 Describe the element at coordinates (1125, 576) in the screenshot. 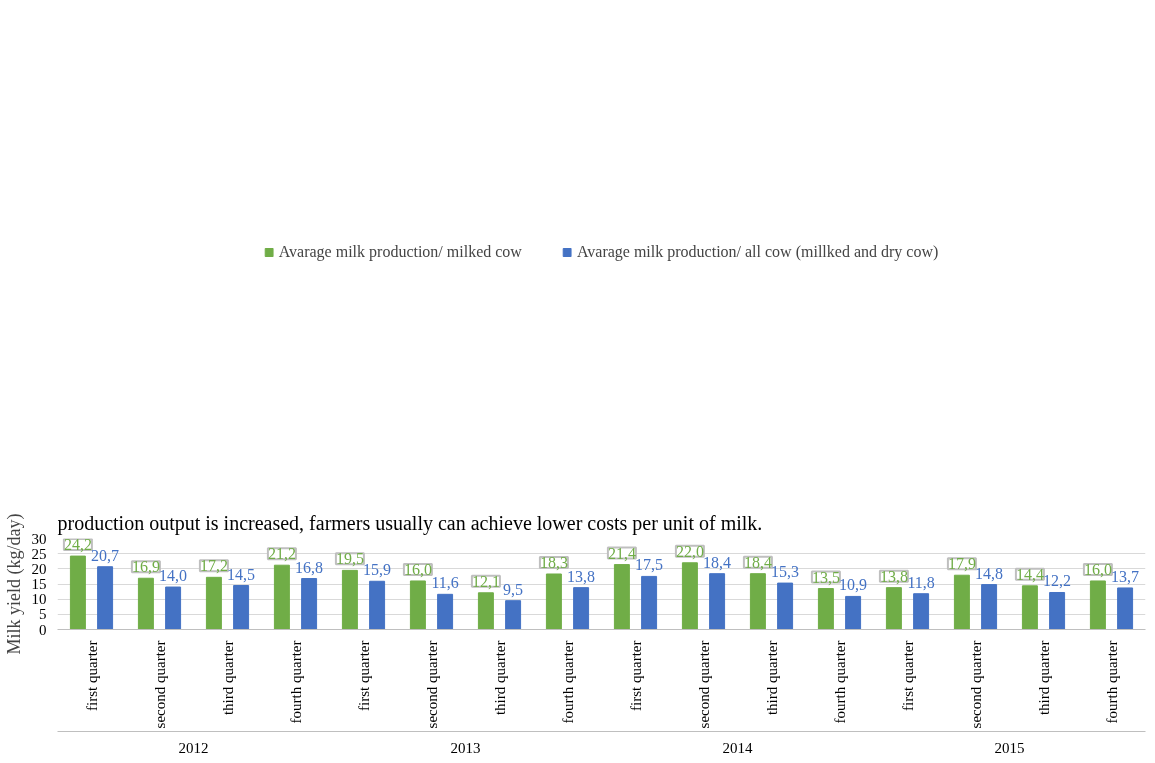

I see `data-label: 13,7` at that location.